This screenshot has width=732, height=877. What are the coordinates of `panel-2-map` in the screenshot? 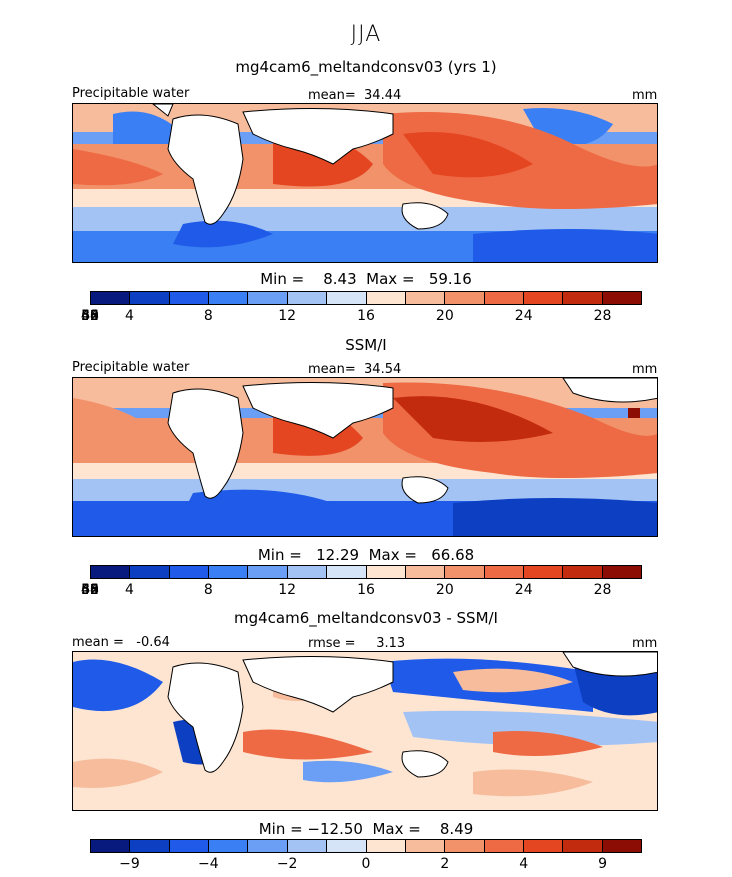 It's located at (365, 457).